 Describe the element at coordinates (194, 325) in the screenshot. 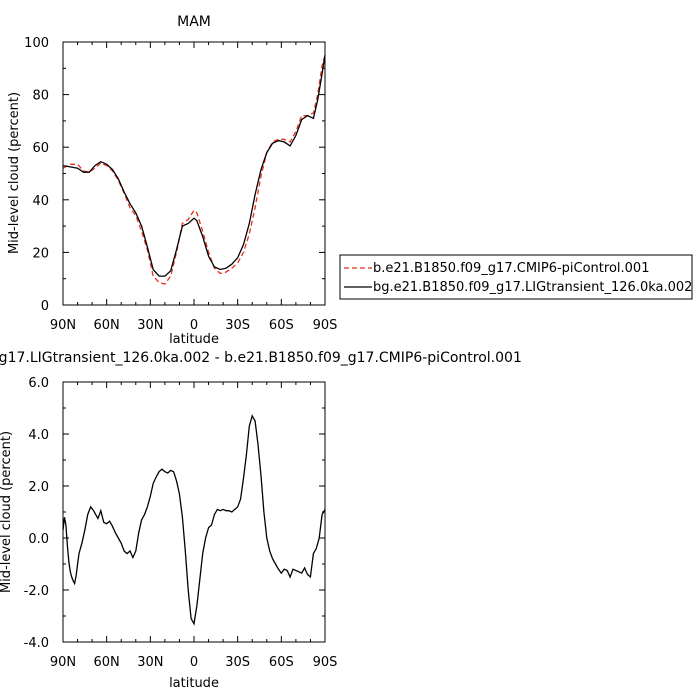

I see `top-x-tick-label: 0` at that location.